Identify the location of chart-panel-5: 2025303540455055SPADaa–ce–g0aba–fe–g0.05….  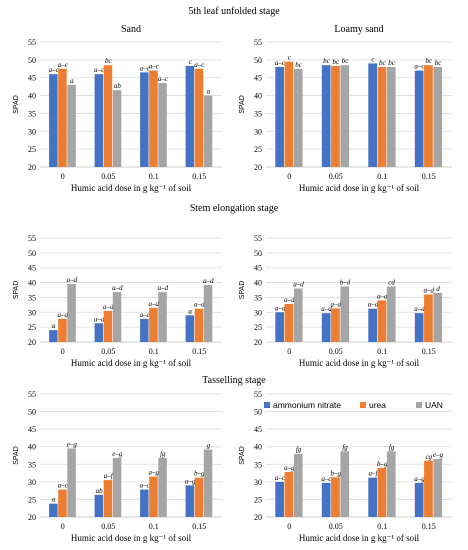
(117, 466).